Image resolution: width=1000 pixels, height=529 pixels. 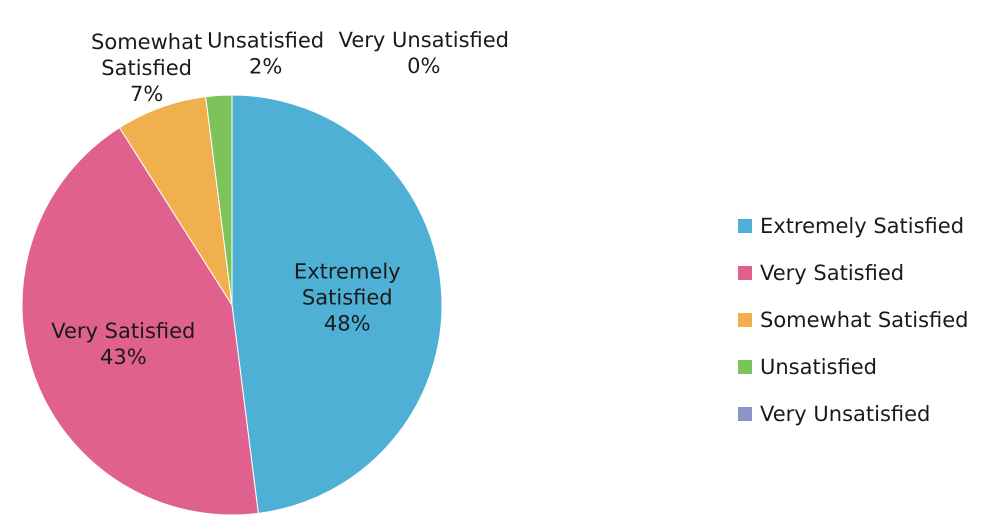 I want to click on legend-label: Unsatisfied, so click(x=818, y=367).